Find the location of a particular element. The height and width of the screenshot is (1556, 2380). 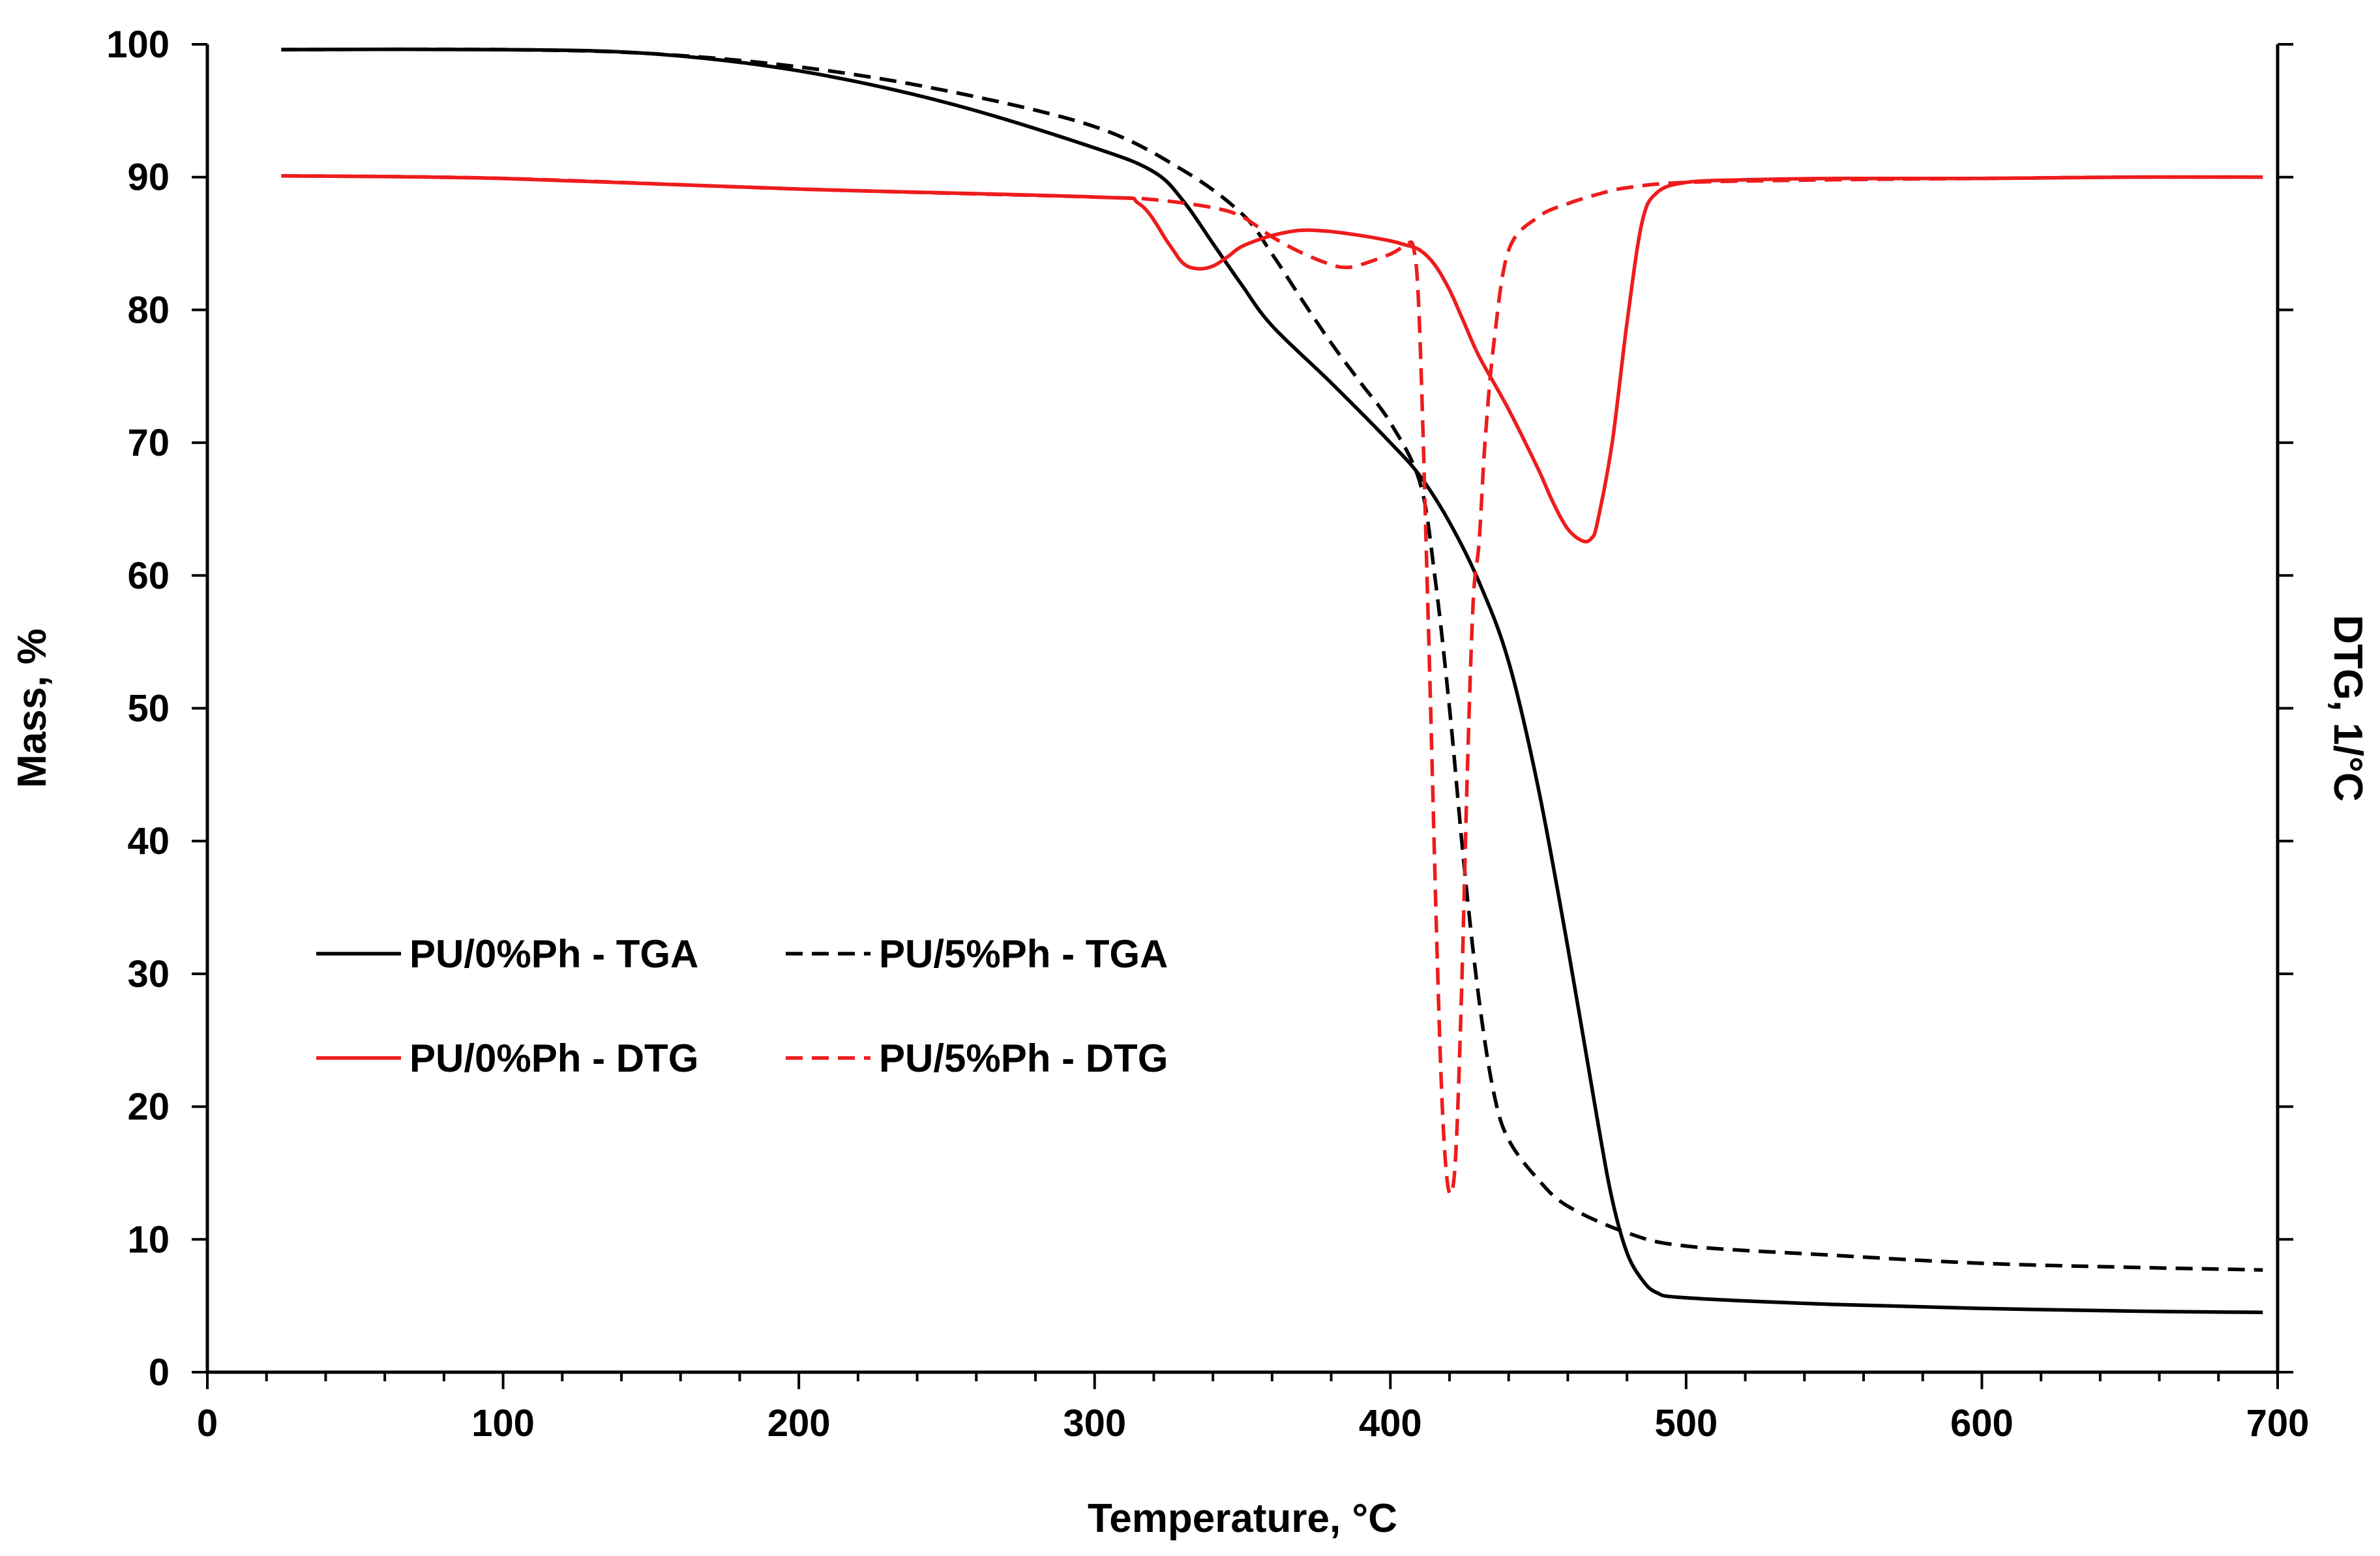

y-tick-label: 50 is located at coordinates (148, 709).